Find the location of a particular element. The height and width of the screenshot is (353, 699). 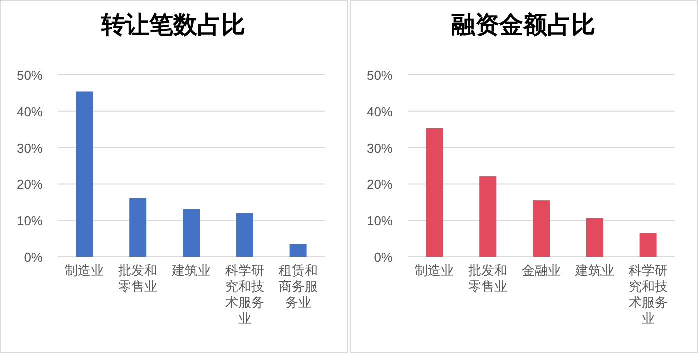

x-tick-label: 金融业 is located at coordinates (541, 271).